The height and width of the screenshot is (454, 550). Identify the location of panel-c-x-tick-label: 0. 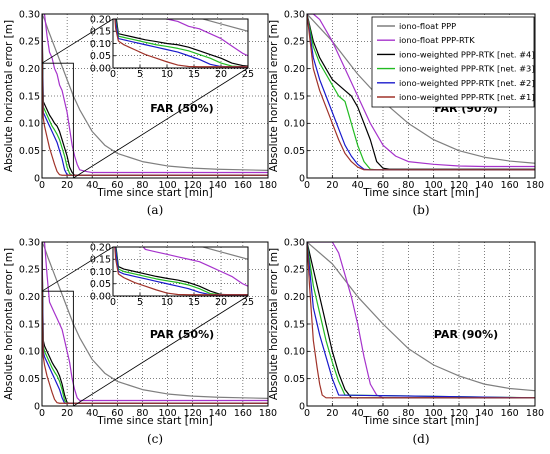
(42, 413).